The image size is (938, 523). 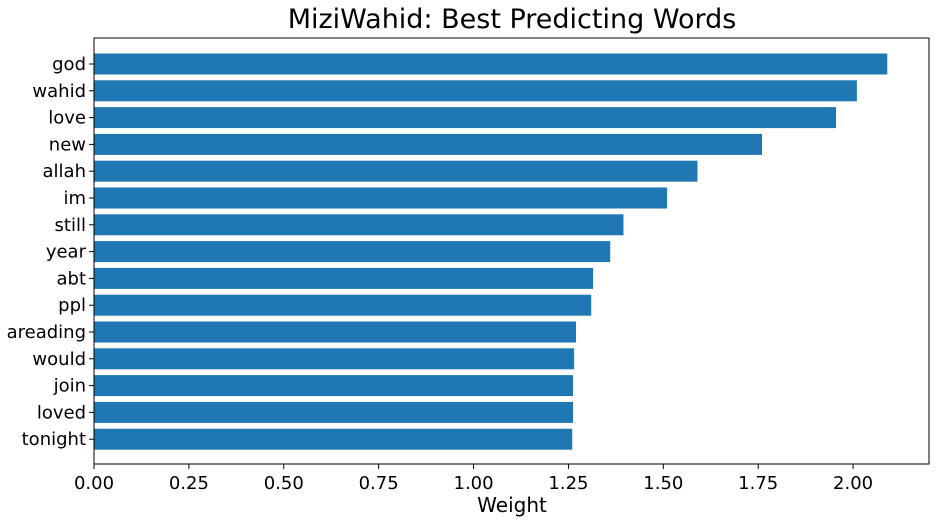 I want to click on bar-would, so click(x=334, y=359).